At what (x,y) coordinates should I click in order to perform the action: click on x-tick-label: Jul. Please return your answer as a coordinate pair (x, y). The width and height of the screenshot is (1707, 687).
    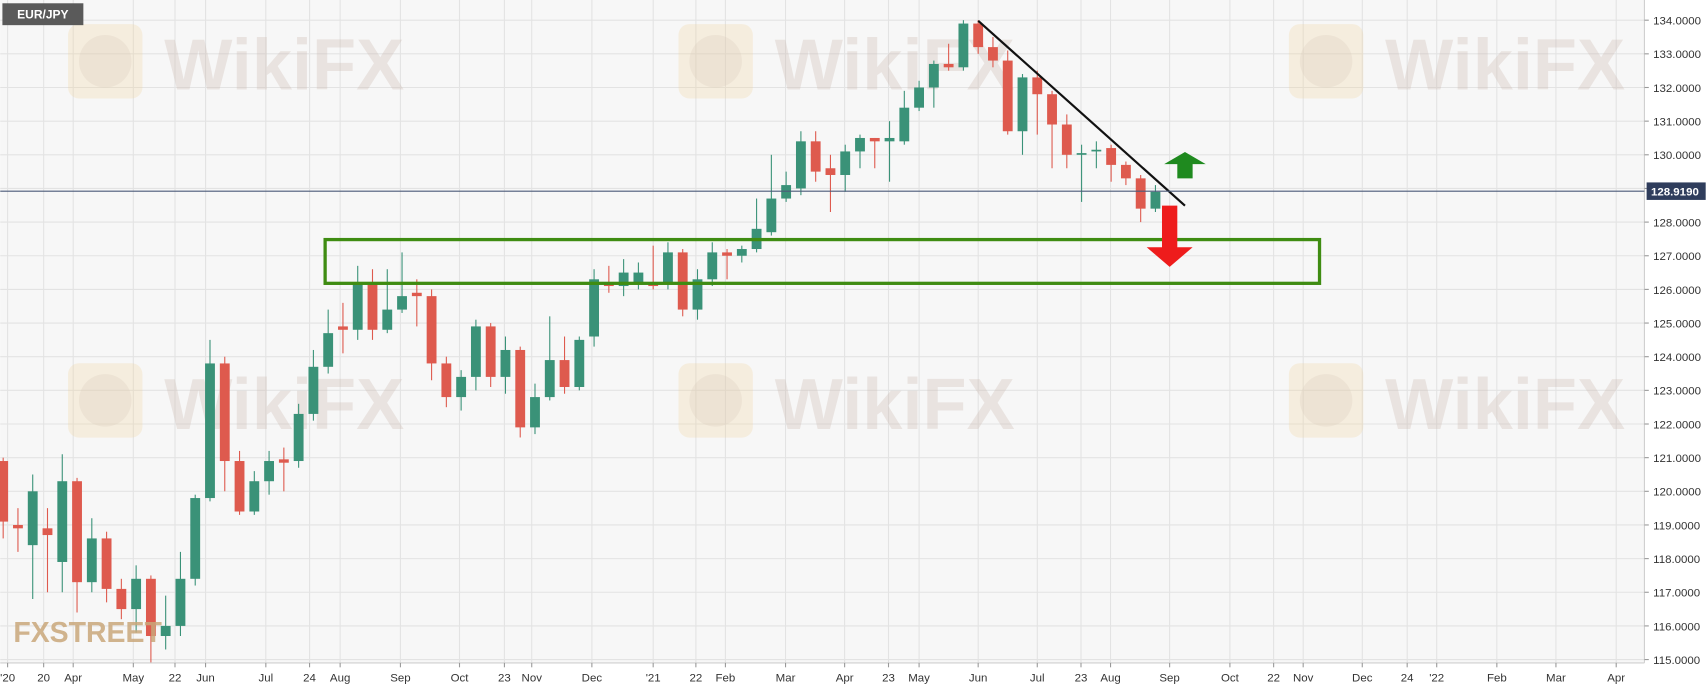
    Looking at the image, I should click on (265, 679).